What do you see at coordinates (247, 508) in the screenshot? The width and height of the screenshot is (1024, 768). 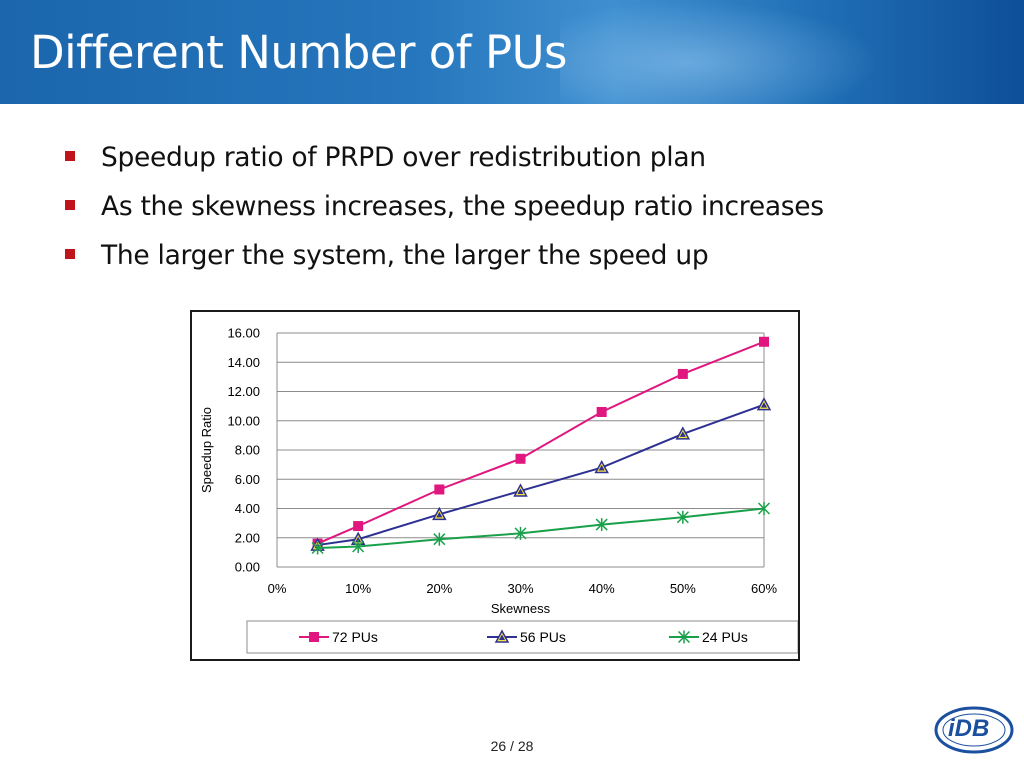 I see `y-tick-label: 4.00` at bounding box center [247, 508].